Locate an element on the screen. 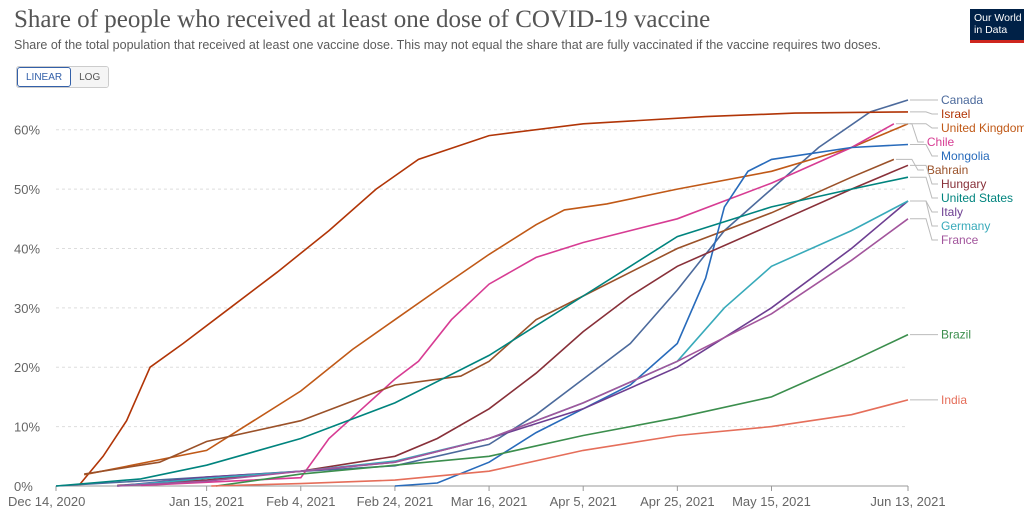 The width and height of the screenshot is (1024, 523). y-tick-label: 50% is located at coordinates (27, 189).